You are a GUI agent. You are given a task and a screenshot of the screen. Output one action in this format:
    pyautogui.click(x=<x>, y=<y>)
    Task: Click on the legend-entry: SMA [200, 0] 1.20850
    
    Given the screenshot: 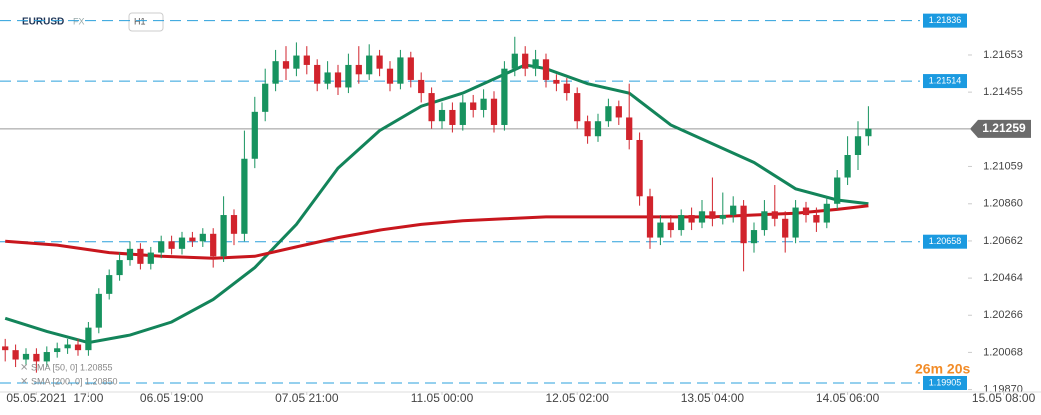 What is the action you would take?
    pyautogui.click(x=74, y=381)
    